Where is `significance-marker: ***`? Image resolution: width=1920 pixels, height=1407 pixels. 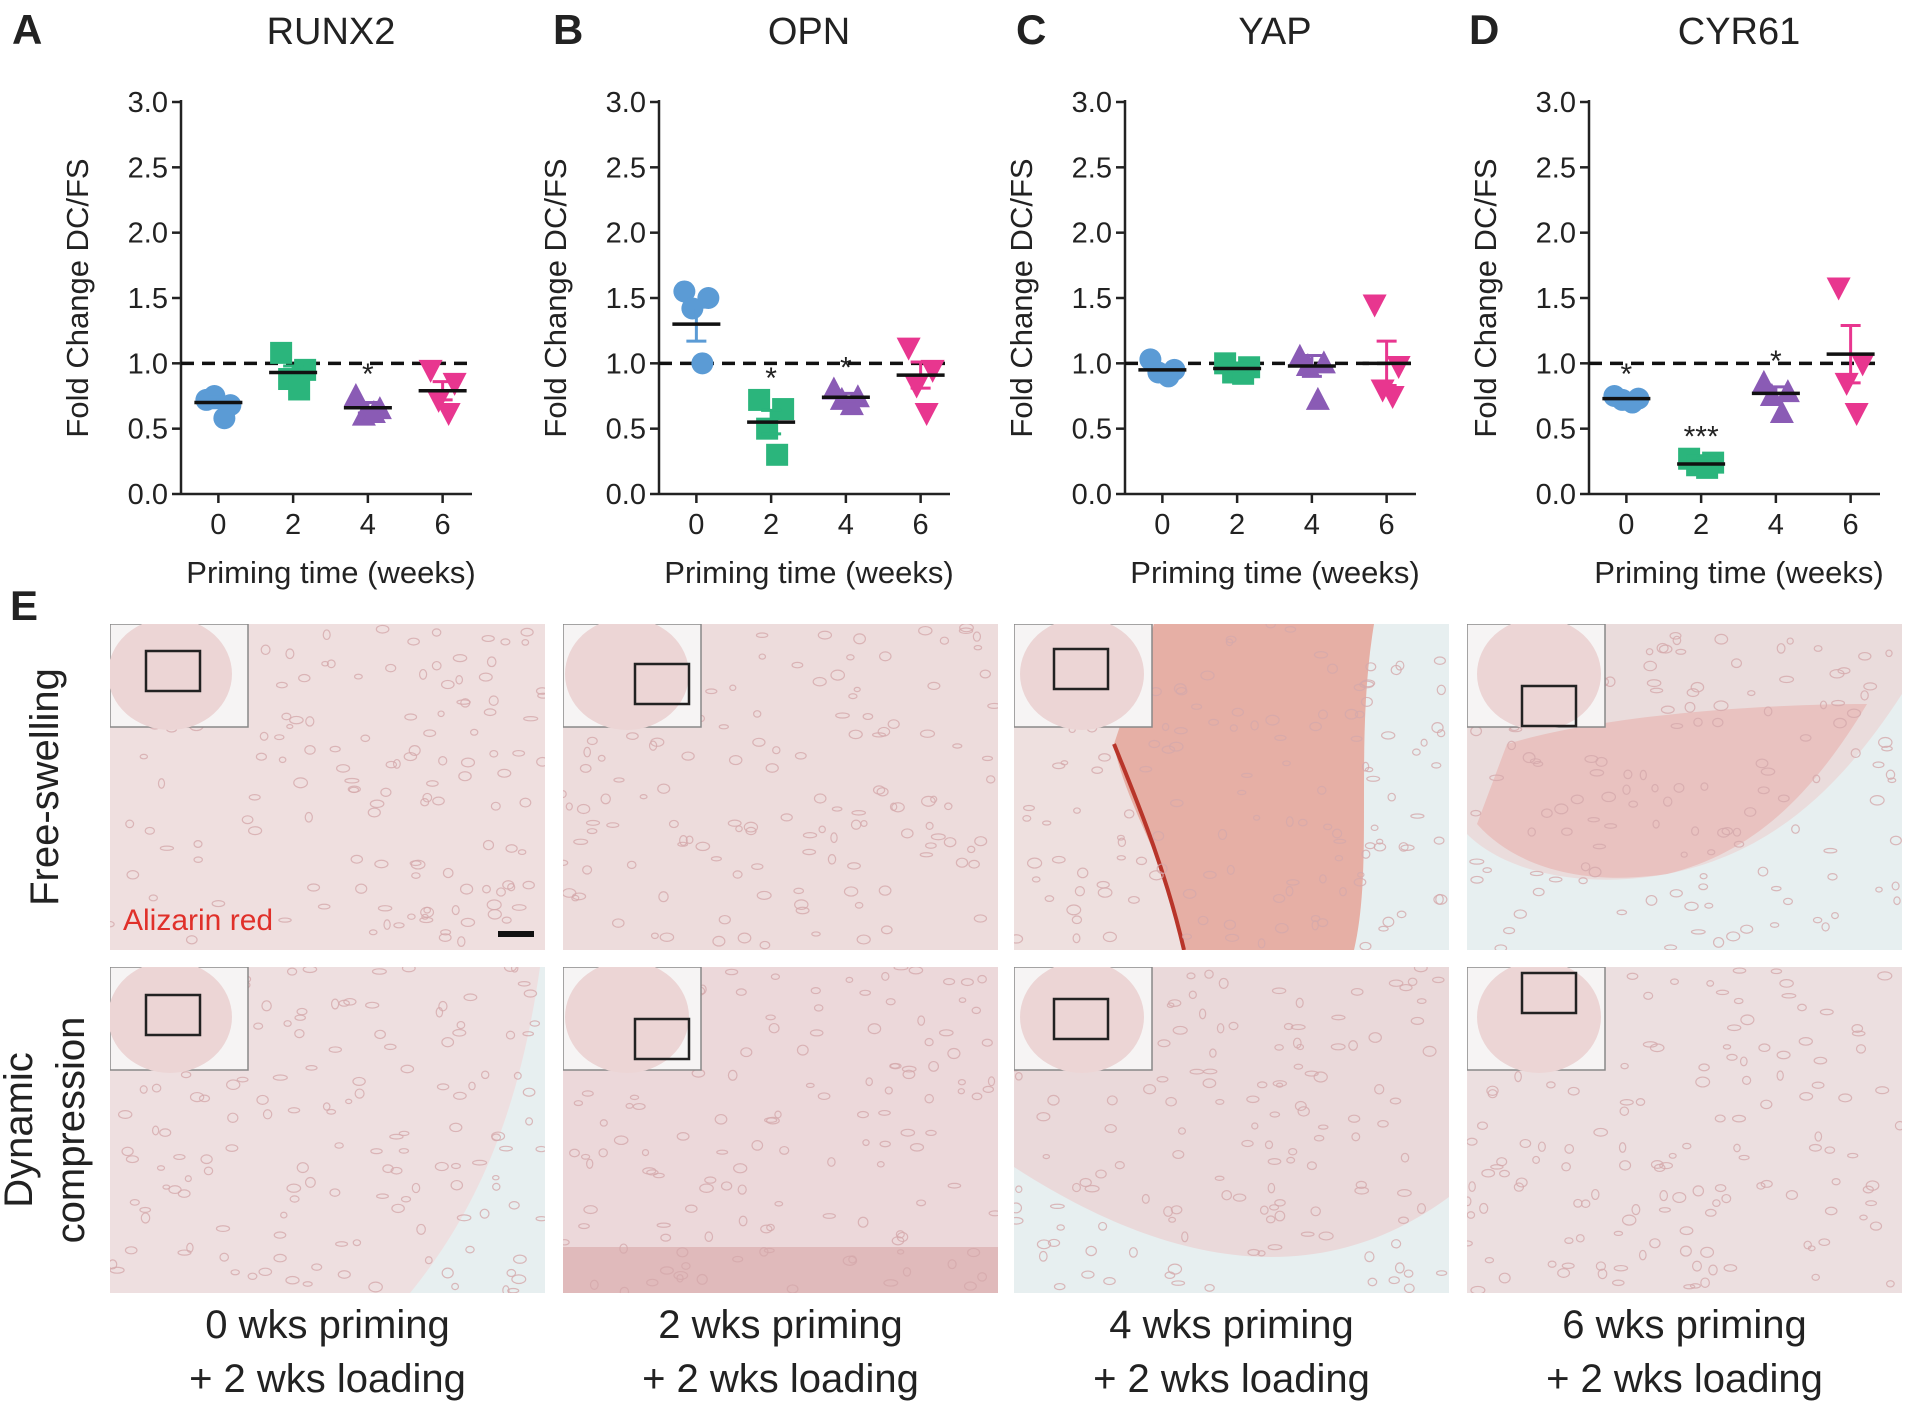 significance-marker: *** is located at coordinates (1701, 437).